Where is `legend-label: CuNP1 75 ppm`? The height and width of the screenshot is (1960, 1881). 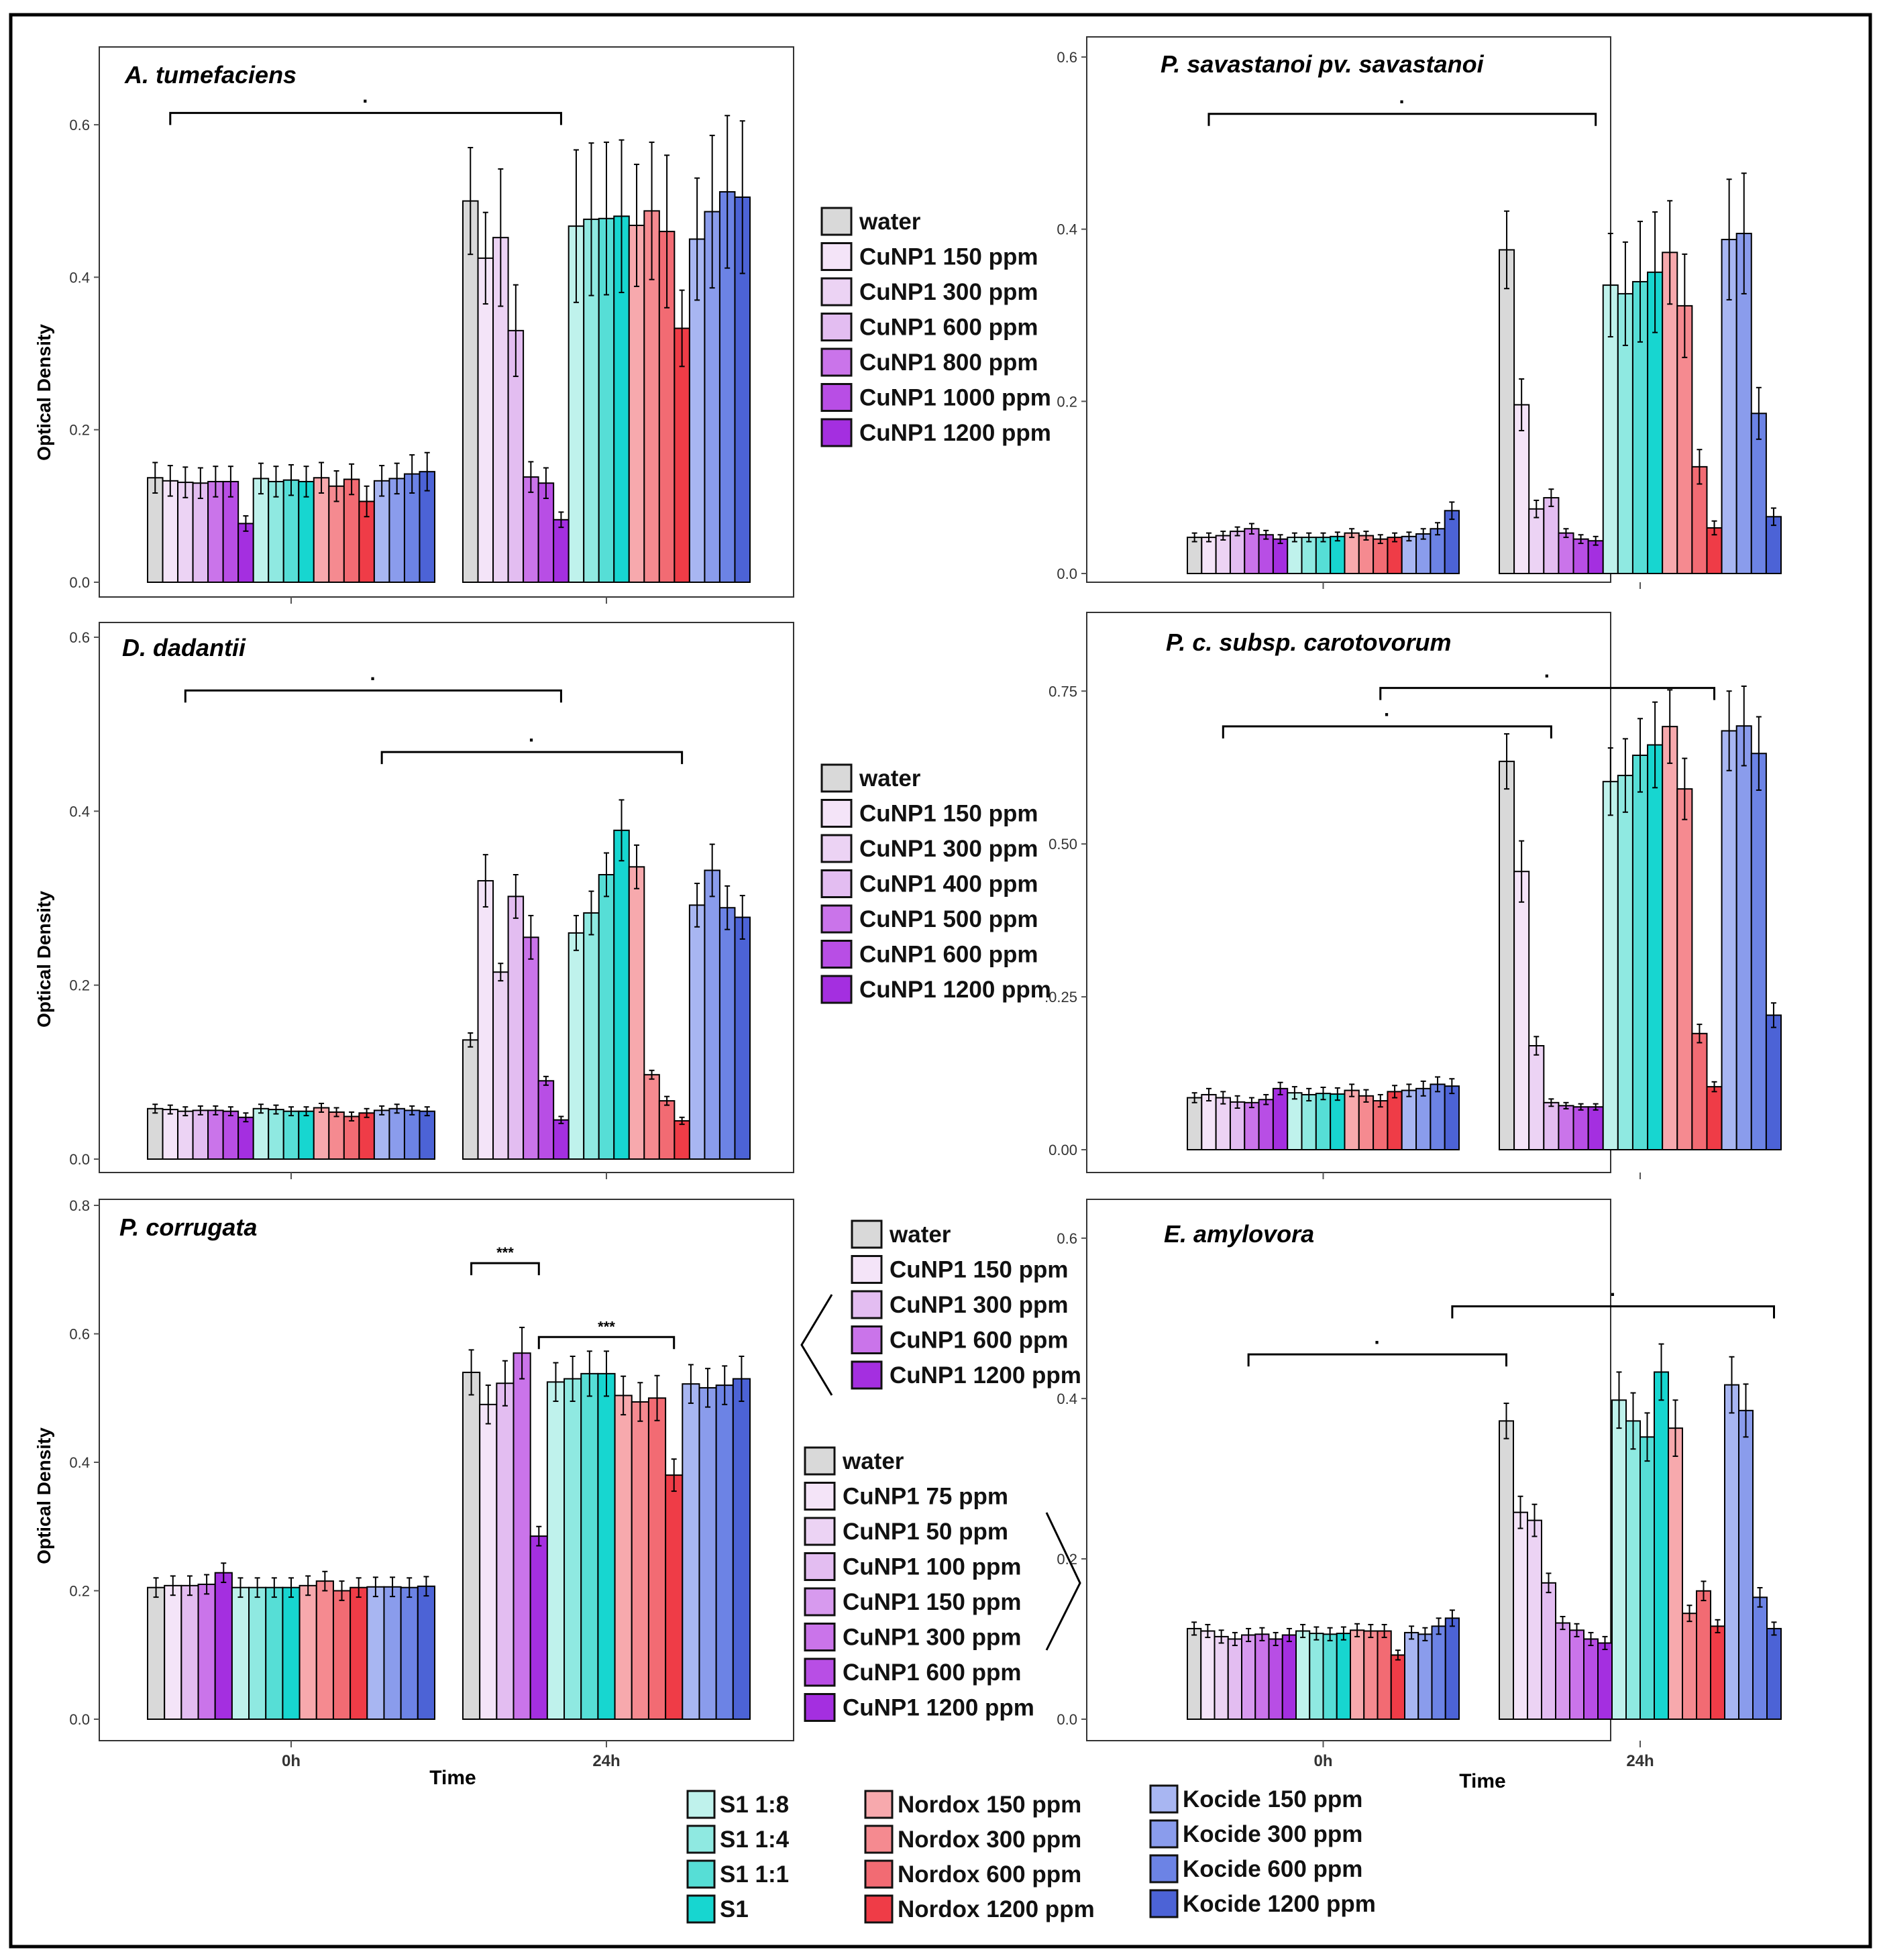 legend-label: CuNP1 75 ppm is located at coordinates (925, 1497).